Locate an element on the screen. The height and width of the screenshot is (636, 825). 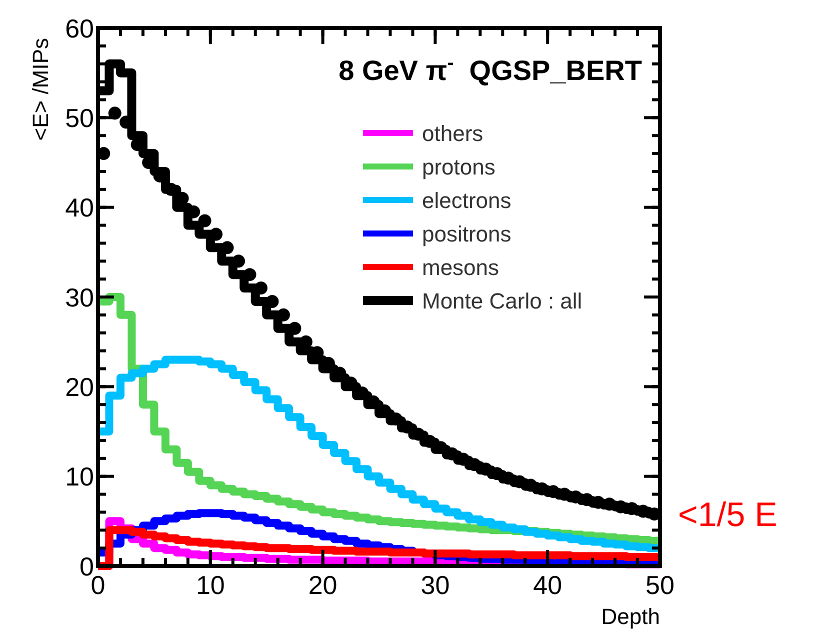
legend-label: protons is located at coordinates (459, 167).